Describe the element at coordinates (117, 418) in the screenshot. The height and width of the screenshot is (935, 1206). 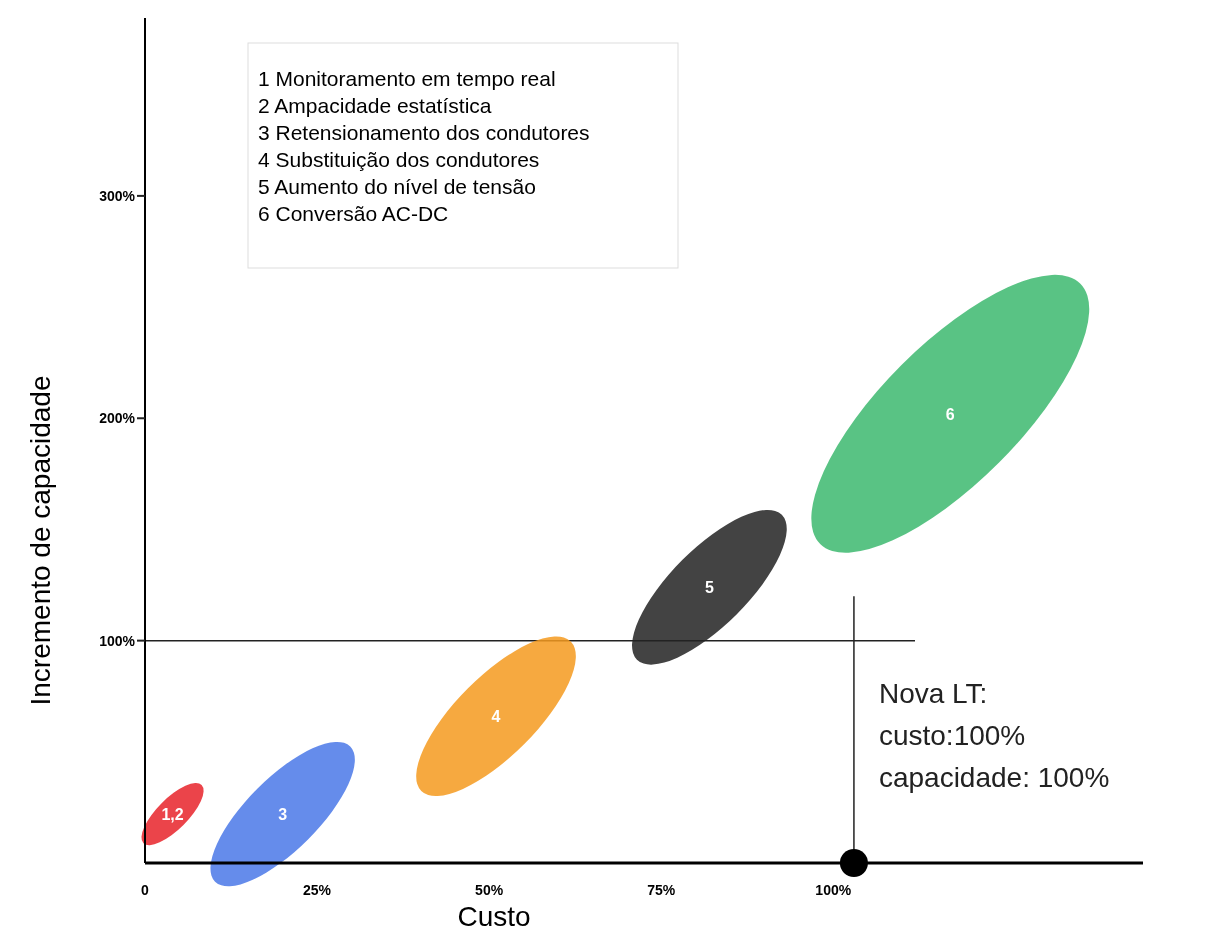
I see `y-tick-label: 200%` at that location.